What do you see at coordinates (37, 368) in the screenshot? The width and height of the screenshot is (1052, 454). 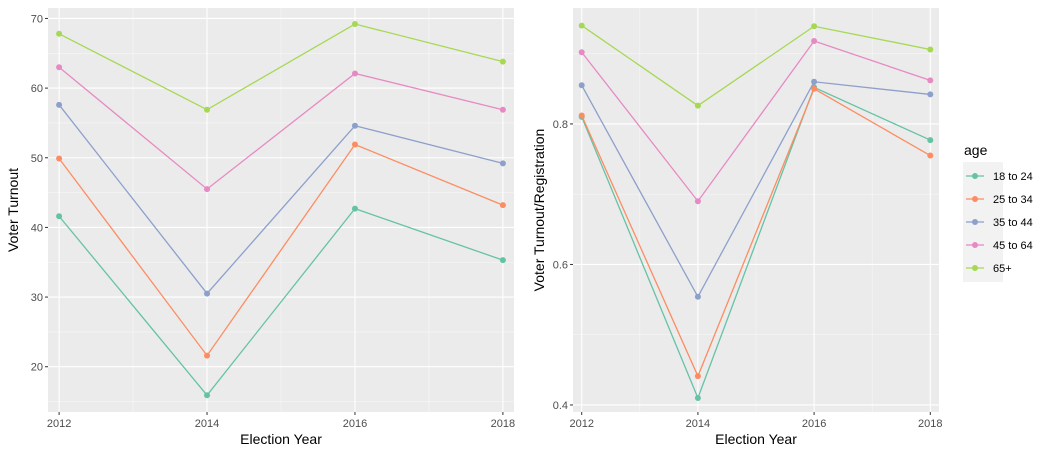 I see `y-tick-label: 20` at bounding box center [37, 368].